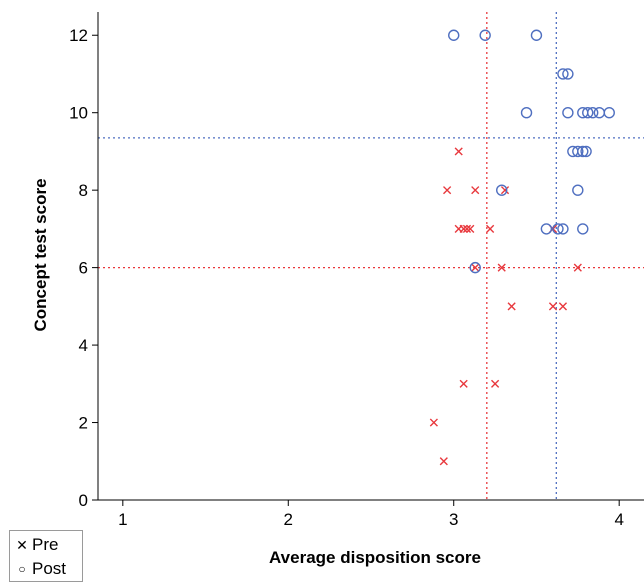  I want to click on legend-label-pre: Pre, so click(45, 544).